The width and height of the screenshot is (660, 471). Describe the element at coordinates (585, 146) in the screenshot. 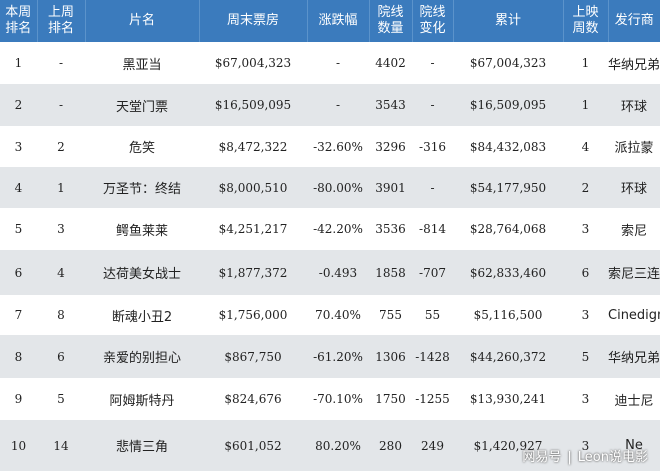

I see `cell-weeks: 4` at that location.